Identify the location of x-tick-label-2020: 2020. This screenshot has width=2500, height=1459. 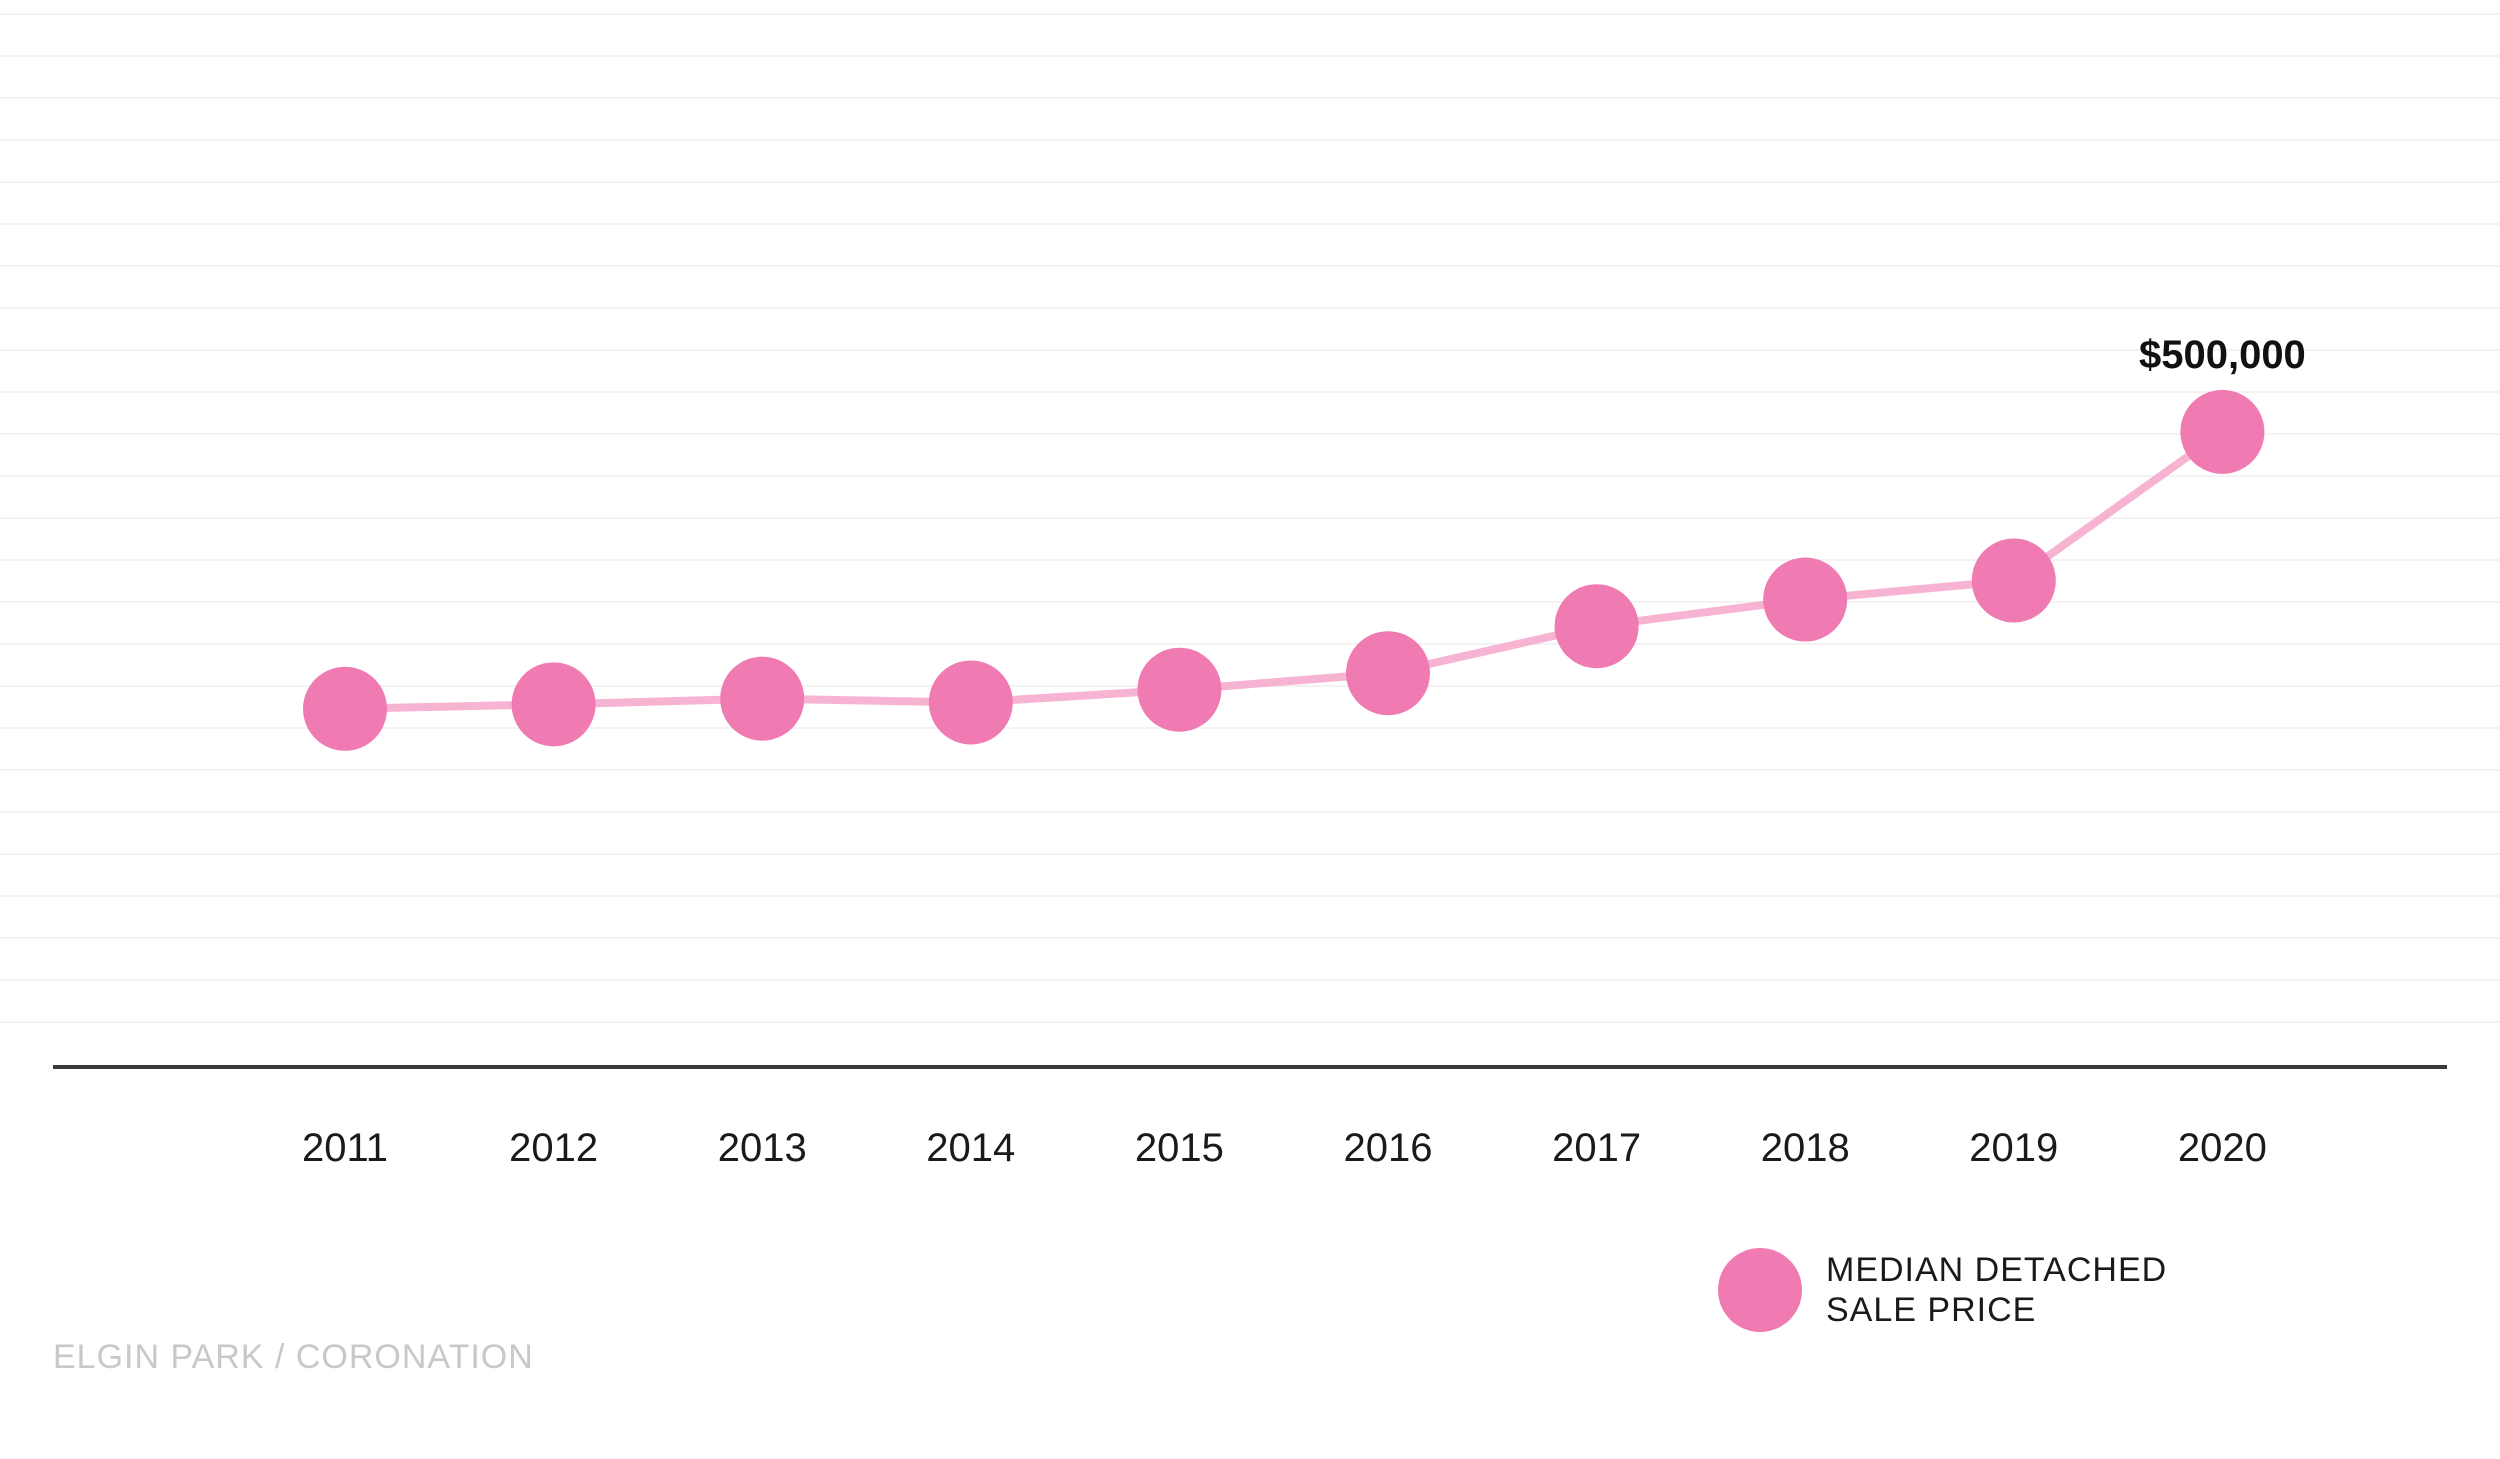
(2222, 1148).